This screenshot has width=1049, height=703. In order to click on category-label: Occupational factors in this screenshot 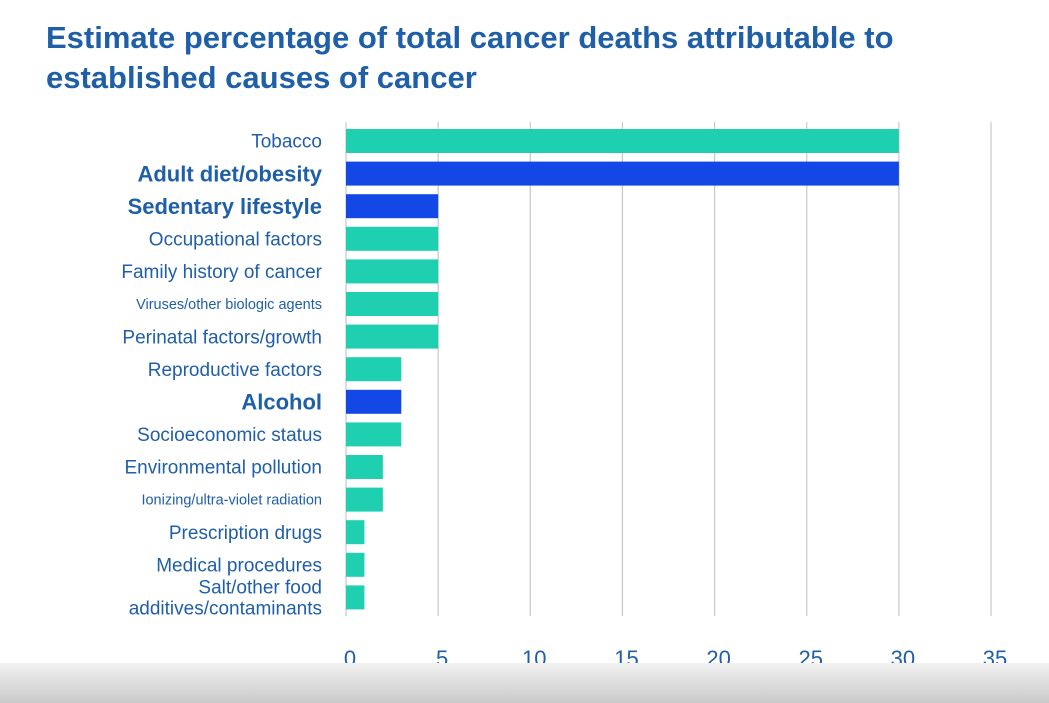, I will do `click(235, 239)`.